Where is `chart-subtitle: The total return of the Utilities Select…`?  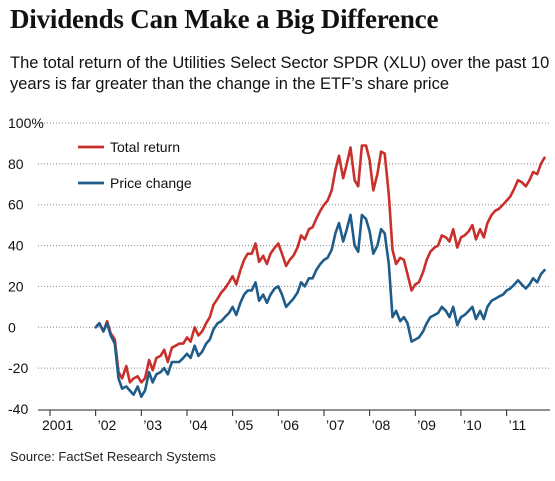
chart-subtitle: The total return of the Utilities Select… is located at coordinates (280, 73).